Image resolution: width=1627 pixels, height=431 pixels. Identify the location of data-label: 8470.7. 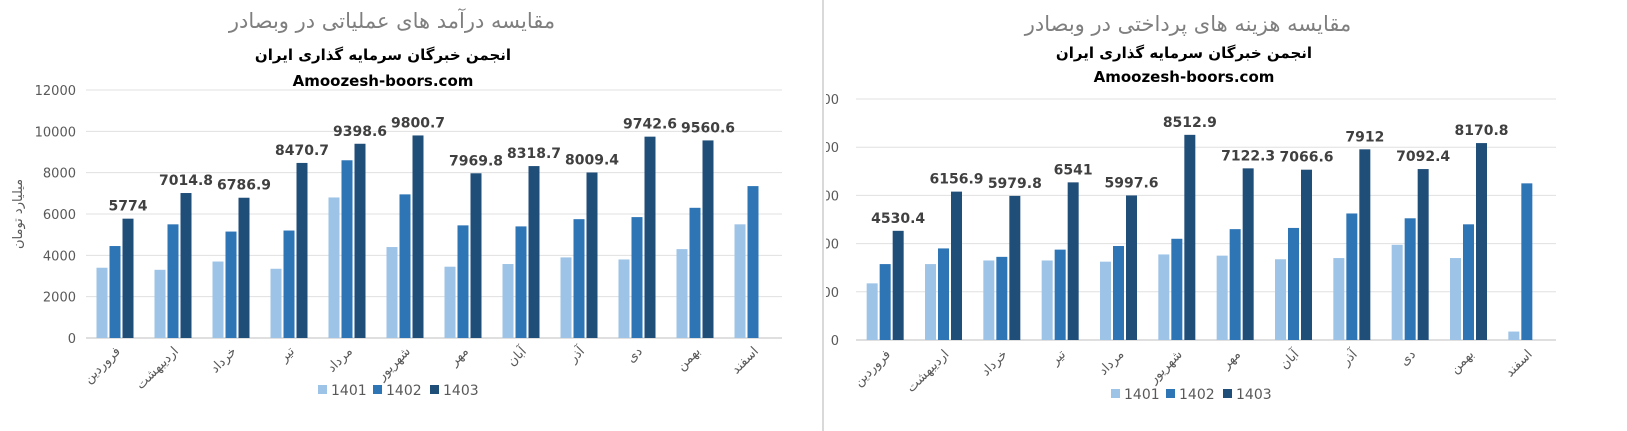
(302, 151).